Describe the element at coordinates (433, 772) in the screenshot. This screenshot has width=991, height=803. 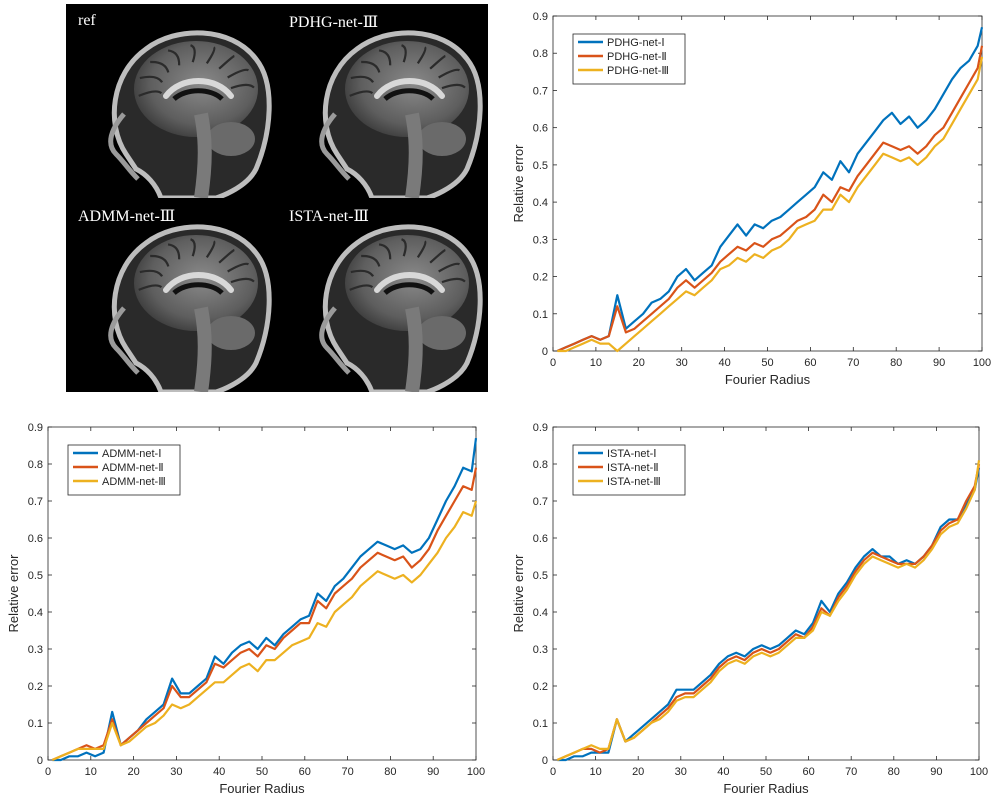
I see `x-tick-label: 90` at that location.